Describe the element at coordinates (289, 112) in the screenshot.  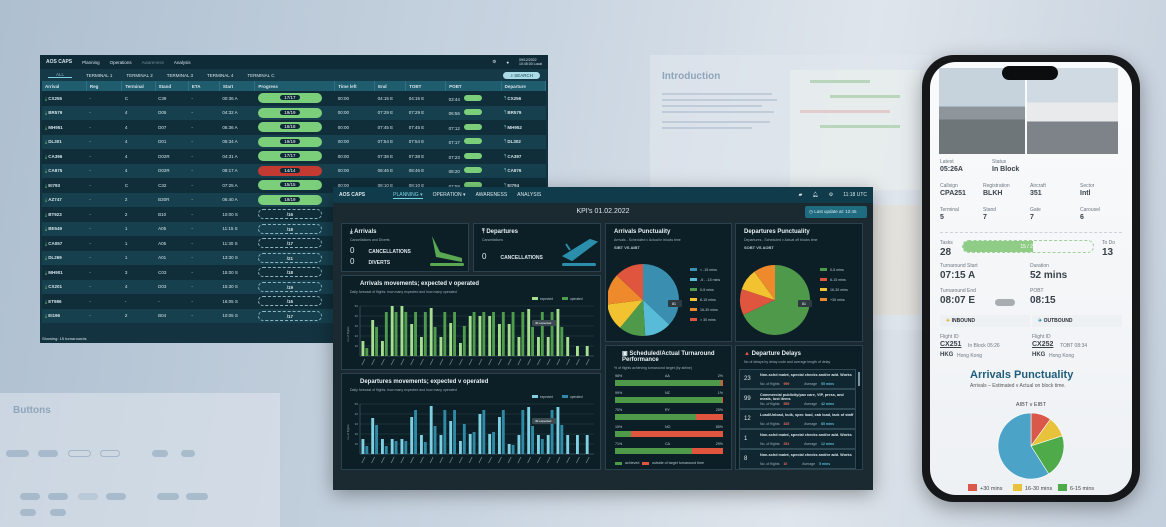
I see `progress-pill: 19/19` at that location.